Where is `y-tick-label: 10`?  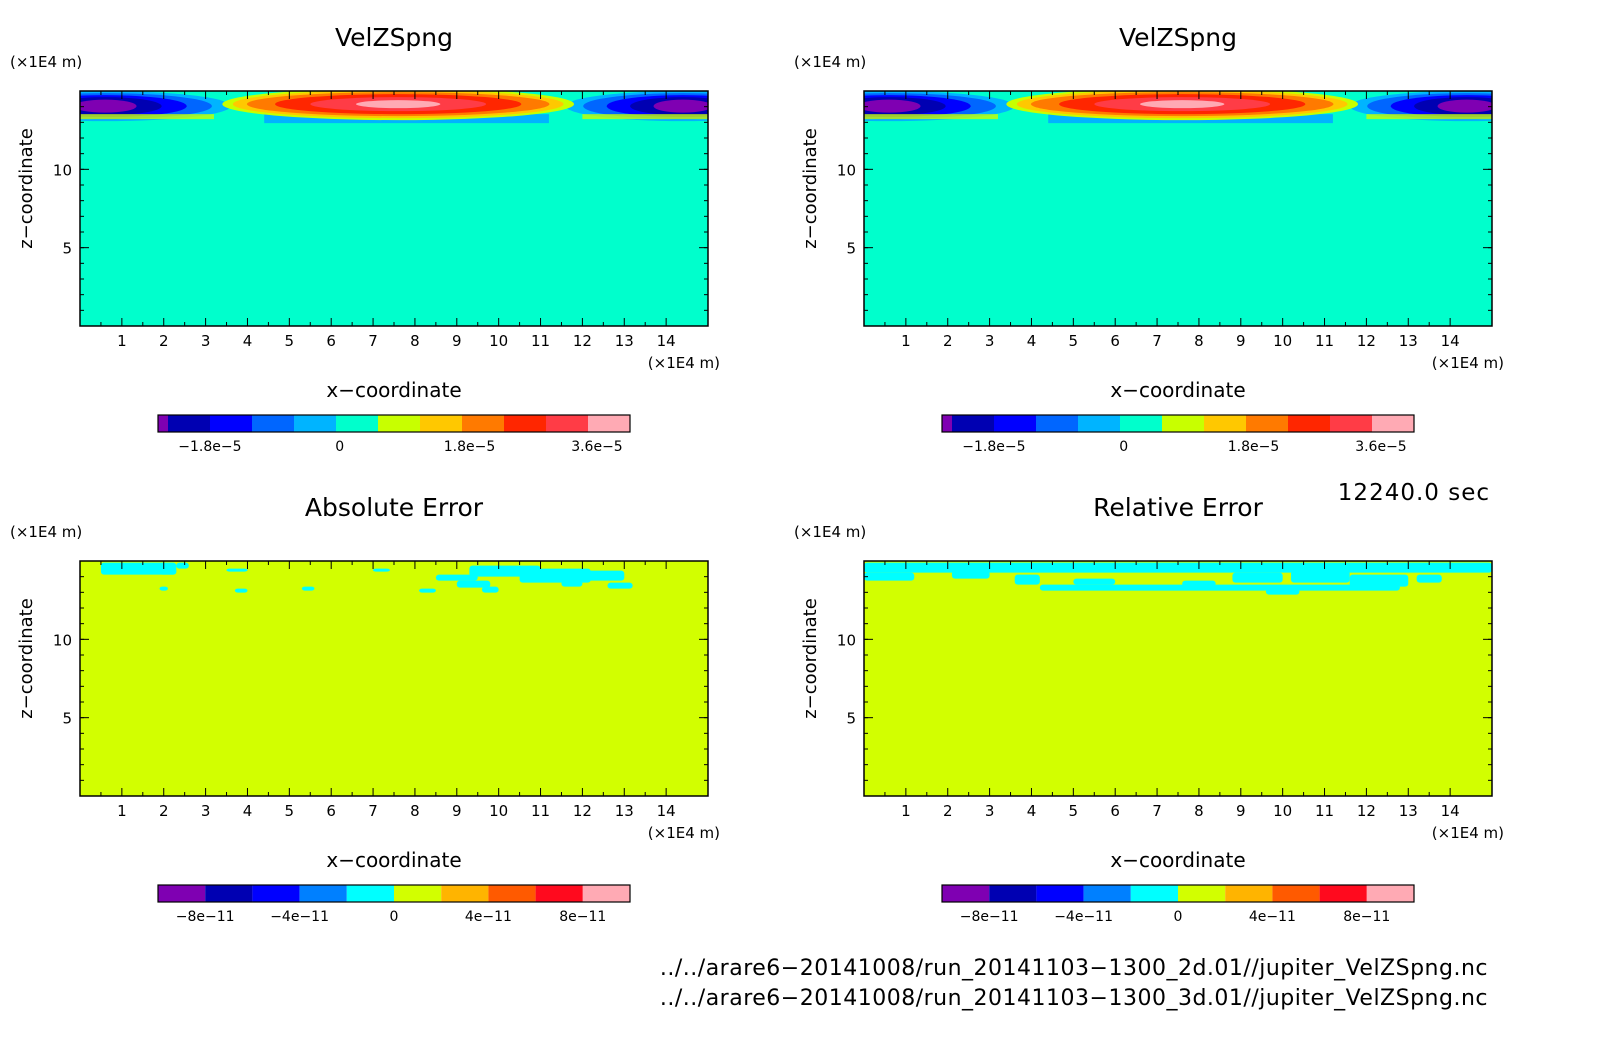
y-tick-label: 10 is located at coordinates (62, 170).